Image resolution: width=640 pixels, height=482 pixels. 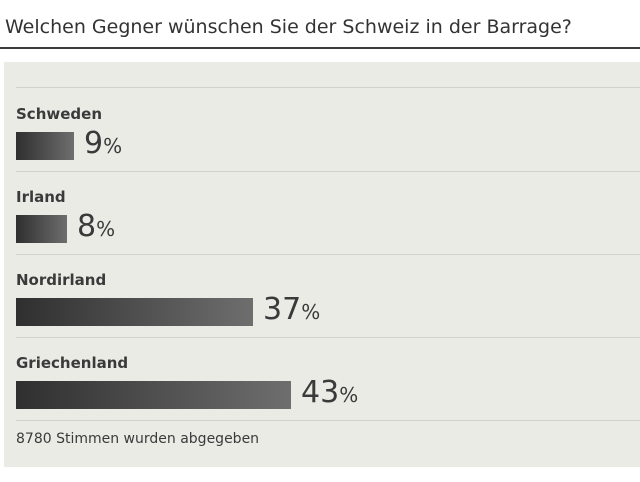 I want to click on result-percent: 43%, so click(x=329, y=394).